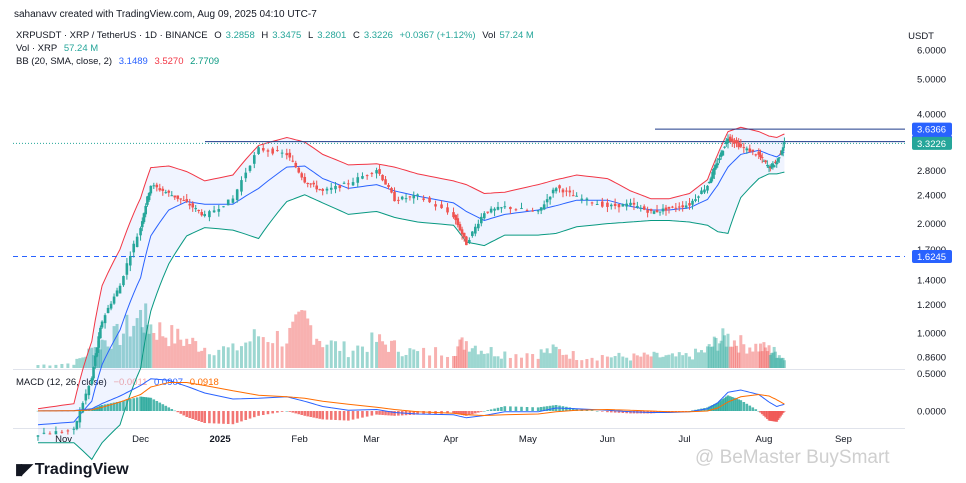 This screenshot has width=966, height=483. What do you see at coordinates (112, 35) in the screenshot?
I see `symbol-name: XRPUSDT · XRP / TetherUS · 1D · BINANCE` at bounding box center [112, 35].